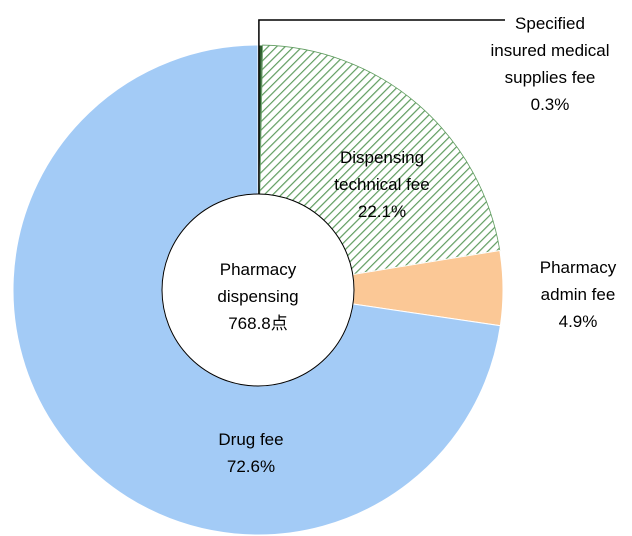 The width and height of the screenshot is (632, 536). I want to click on slice-label: Pharmacy admin fee 4.9%, so click(577, 294).